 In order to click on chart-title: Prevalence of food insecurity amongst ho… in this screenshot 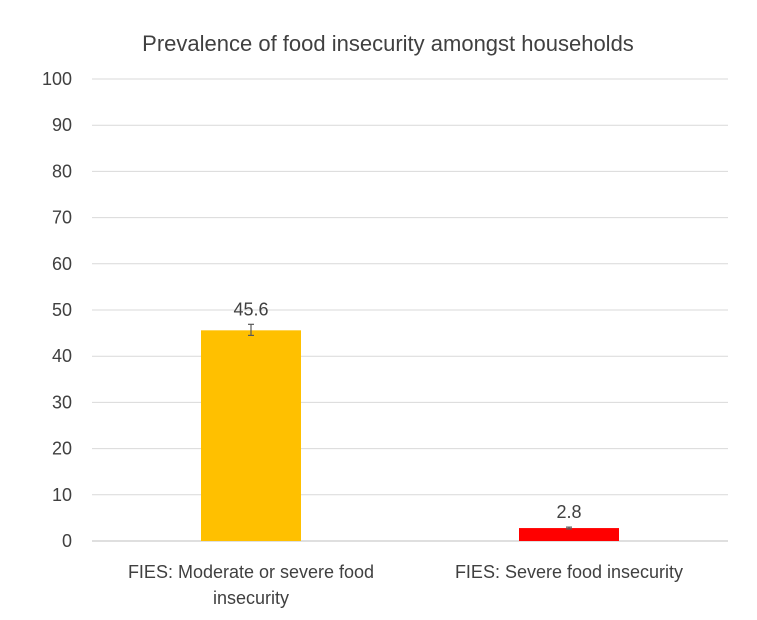, I will do `click(388, 43)`.